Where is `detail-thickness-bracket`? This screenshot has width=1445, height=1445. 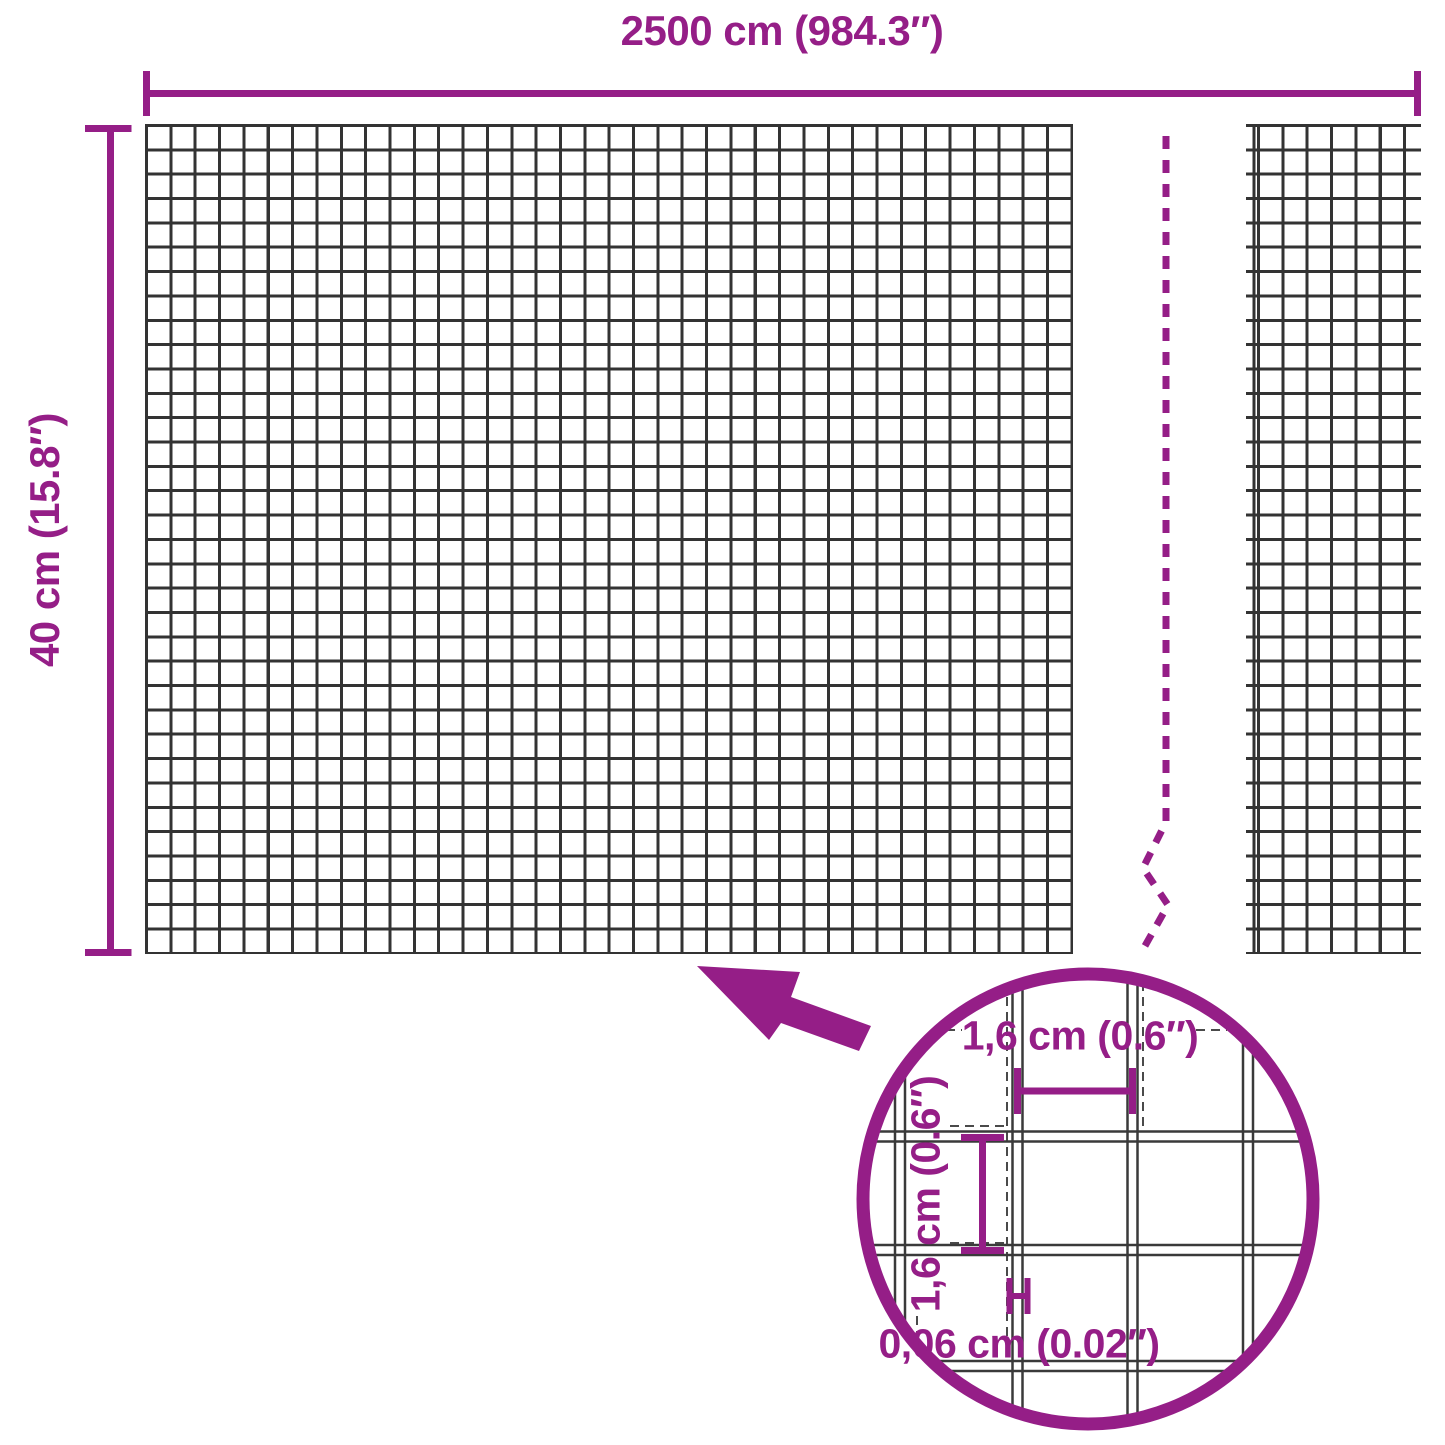 detail-thickness-bracket is located at coordinates (1018, 1296).